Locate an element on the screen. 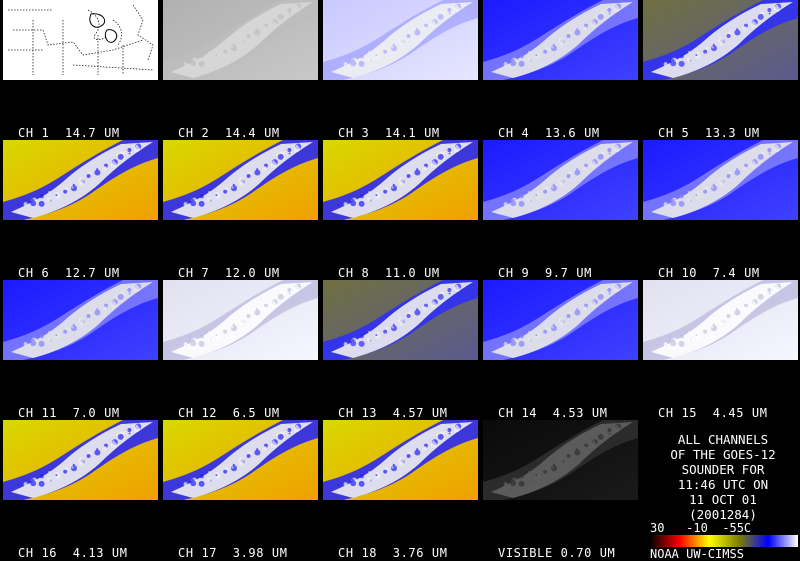 This screenshot has height=561, width=800. channel-panel: CH 6 12.7 UM is located at coordinates (79, 210).